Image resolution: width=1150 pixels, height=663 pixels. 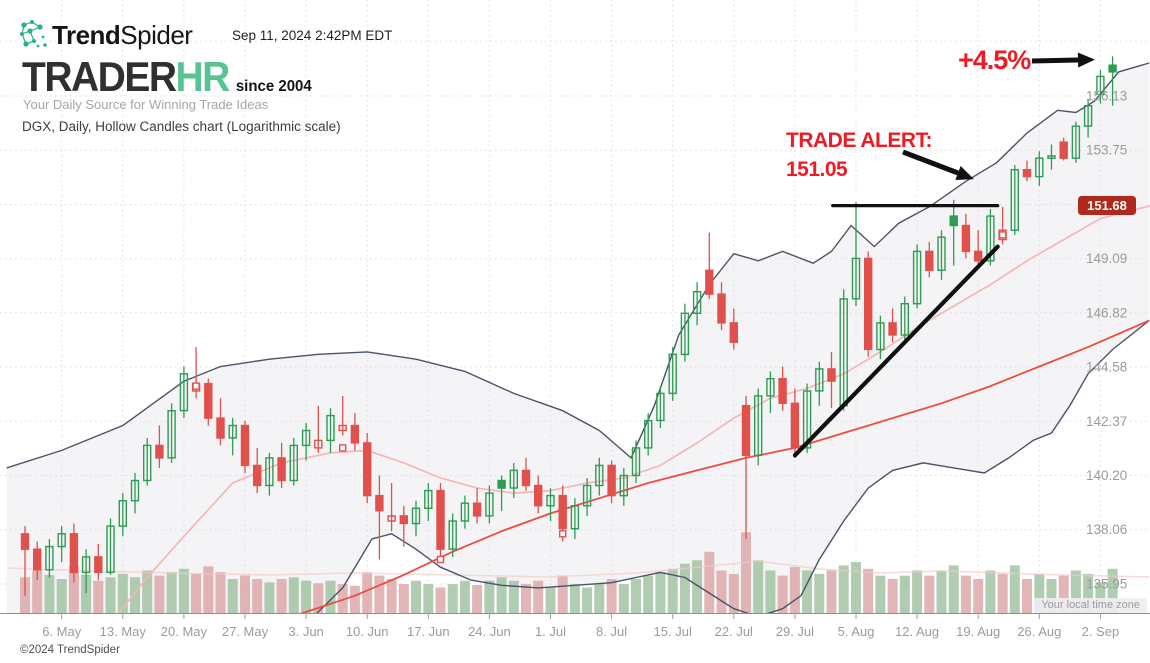 I want to click on traderhr-main: TRADER, so click(x=99, y=78).